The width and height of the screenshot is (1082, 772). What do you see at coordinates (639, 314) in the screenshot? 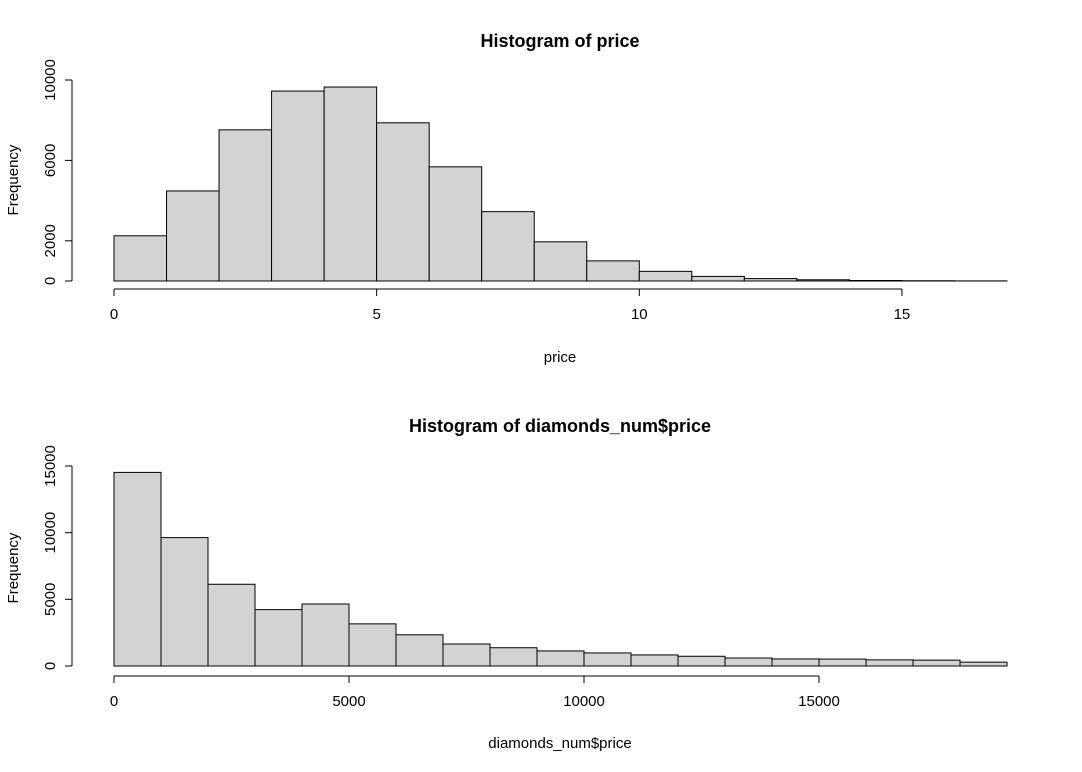
I see `x-tick-label: 10` at bounding box center [639, 314].